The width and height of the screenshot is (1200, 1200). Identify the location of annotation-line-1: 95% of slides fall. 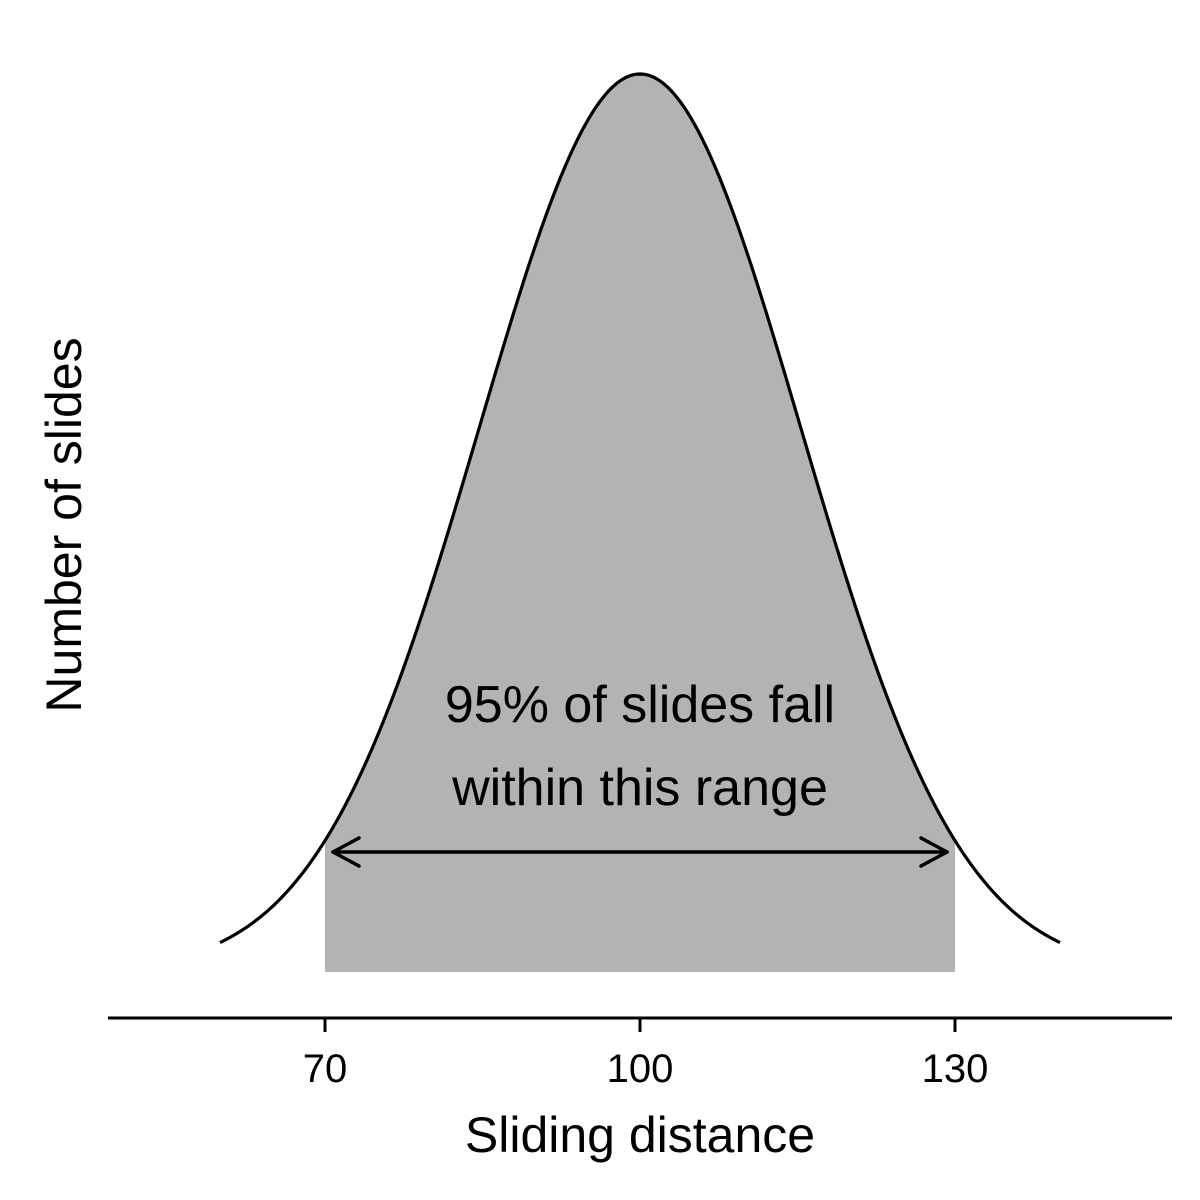
(640, 705).